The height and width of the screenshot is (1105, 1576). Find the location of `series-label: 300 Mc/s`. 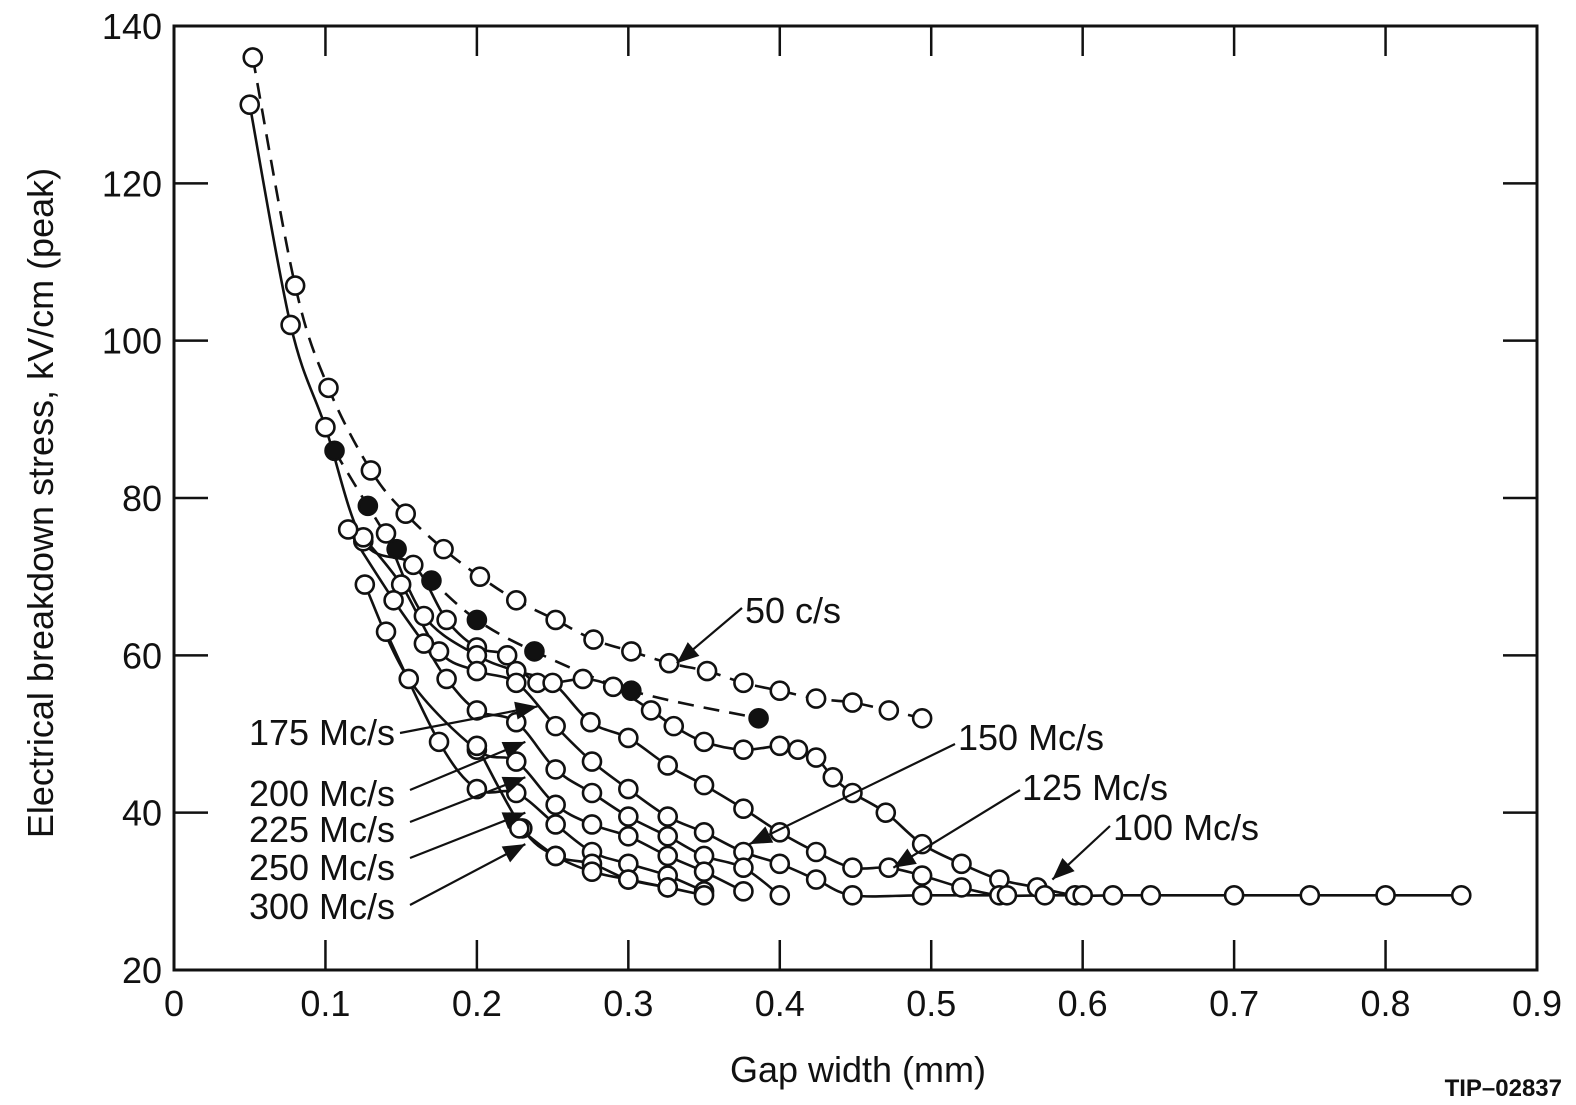

series-label: 300 Mc/s is located at coordinates (322, 906).